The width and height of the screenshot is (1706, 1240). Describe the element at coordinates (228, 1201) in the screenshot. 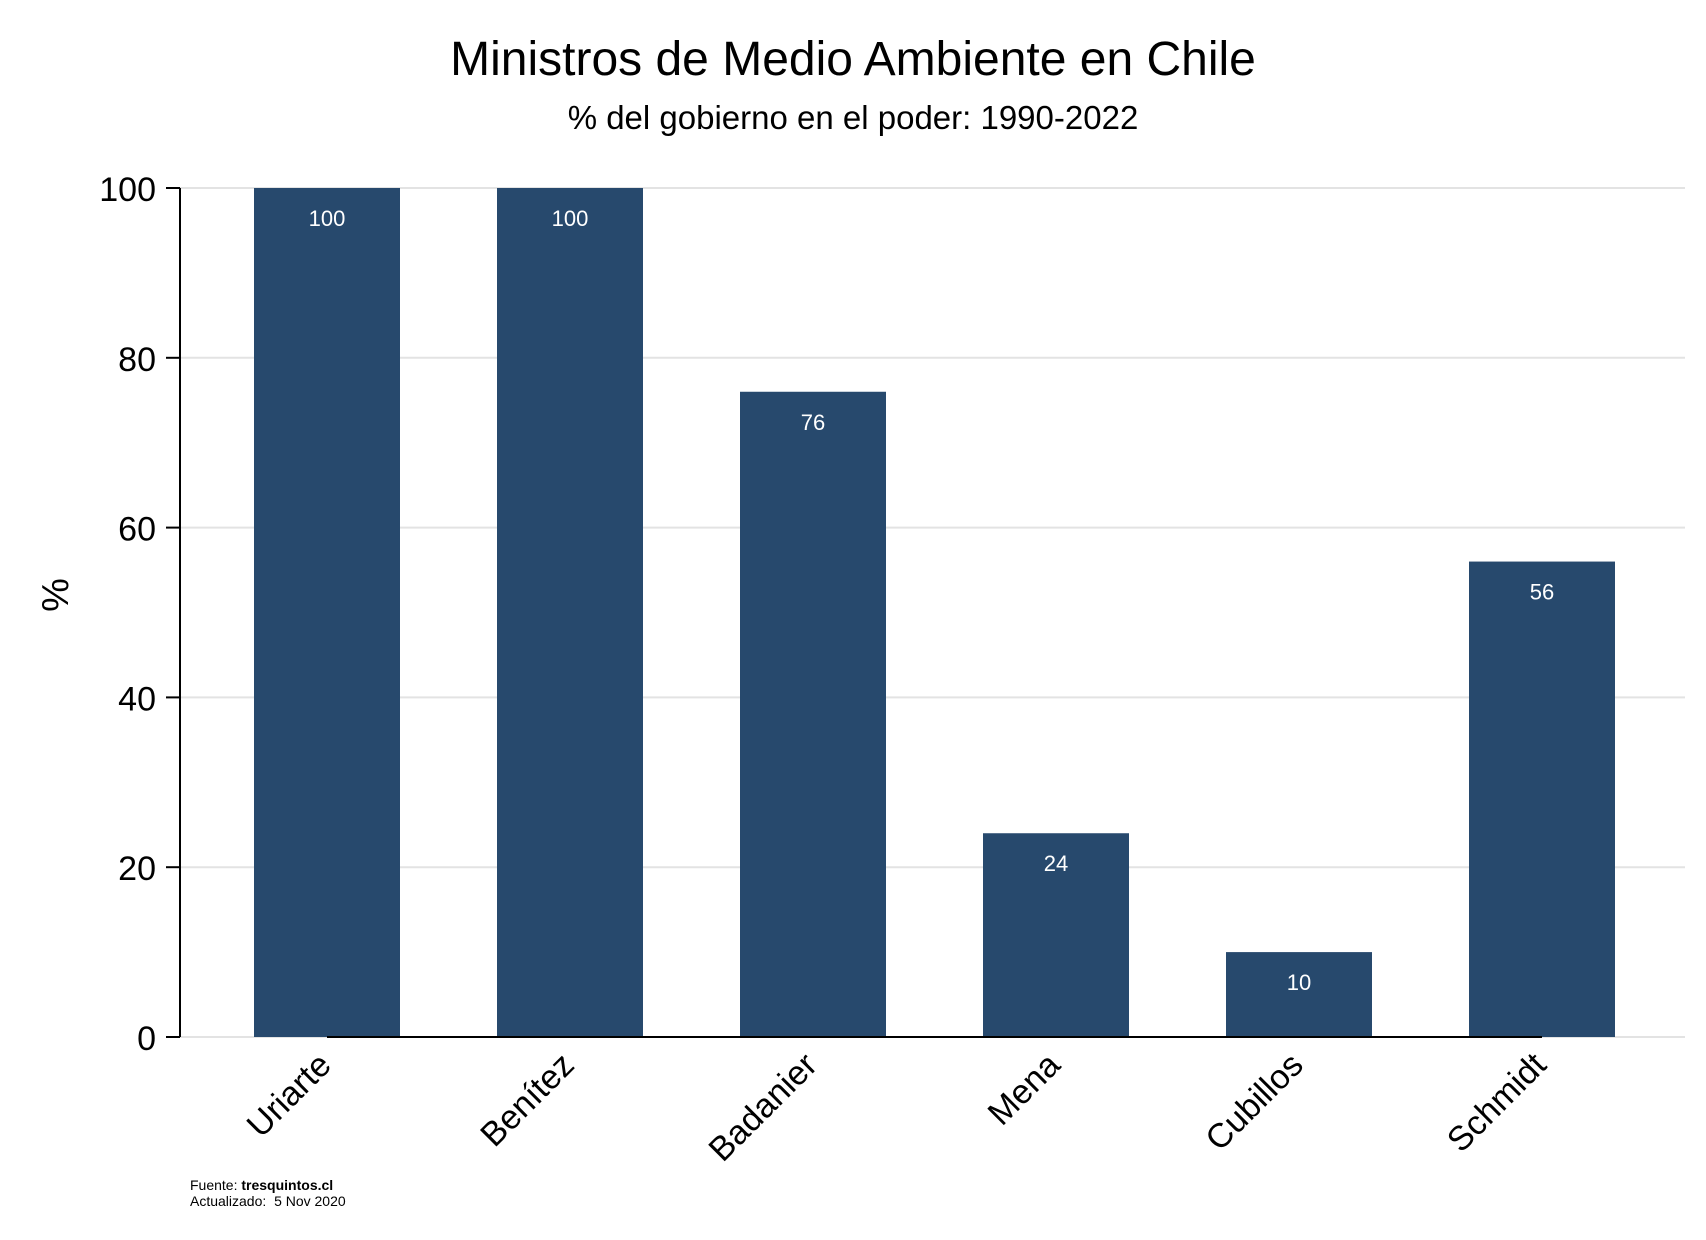

I see `updated-label: Actualizado:` at that location.